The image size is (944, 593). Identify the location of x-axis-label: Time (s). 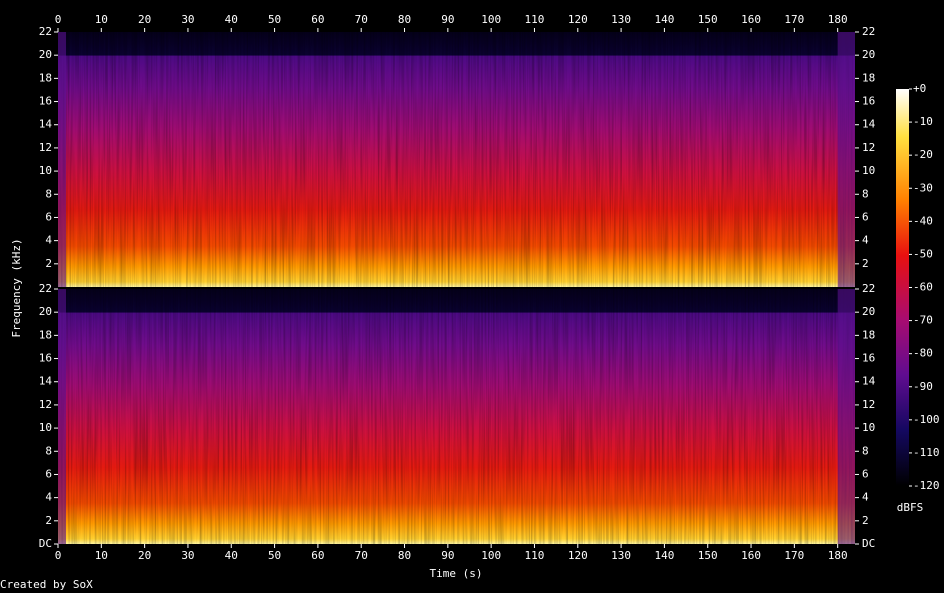
(456, 573).